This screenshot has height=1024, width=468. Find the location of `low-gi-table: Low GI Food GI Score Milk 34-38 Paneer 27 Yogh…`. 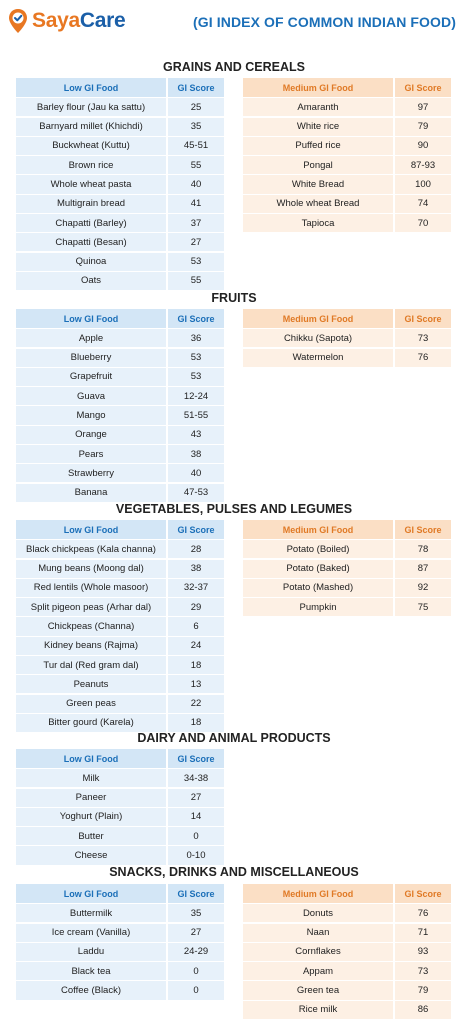

low-gi-table: Low GI Food GI Score Milk 34-38 Paneer 27 Yogh… is located at coordinates (120, 807).